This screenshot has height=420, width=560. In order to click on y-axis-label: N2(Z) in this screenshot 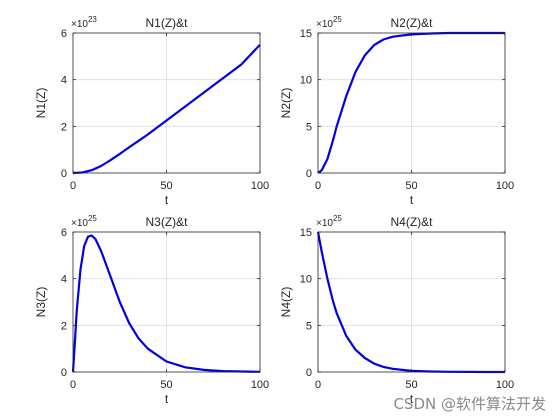, I will do `click(286, 103)`.